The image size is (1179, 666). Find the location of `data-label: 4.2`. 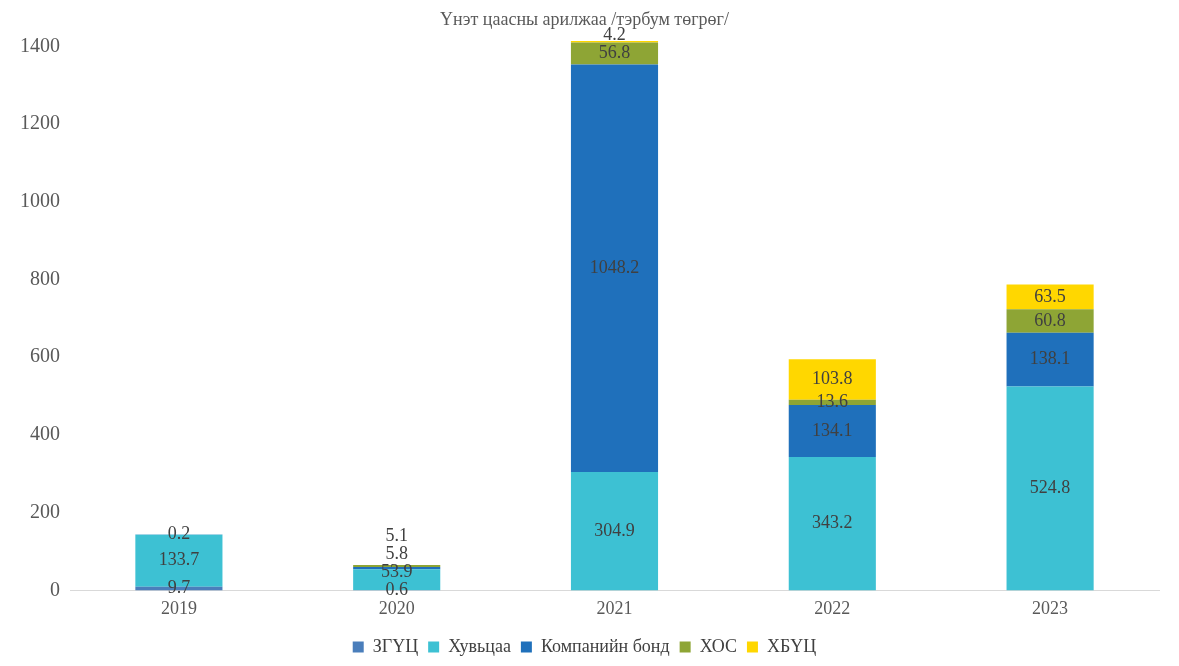

data-label: 4.2 is located at coordinates (614, 34).